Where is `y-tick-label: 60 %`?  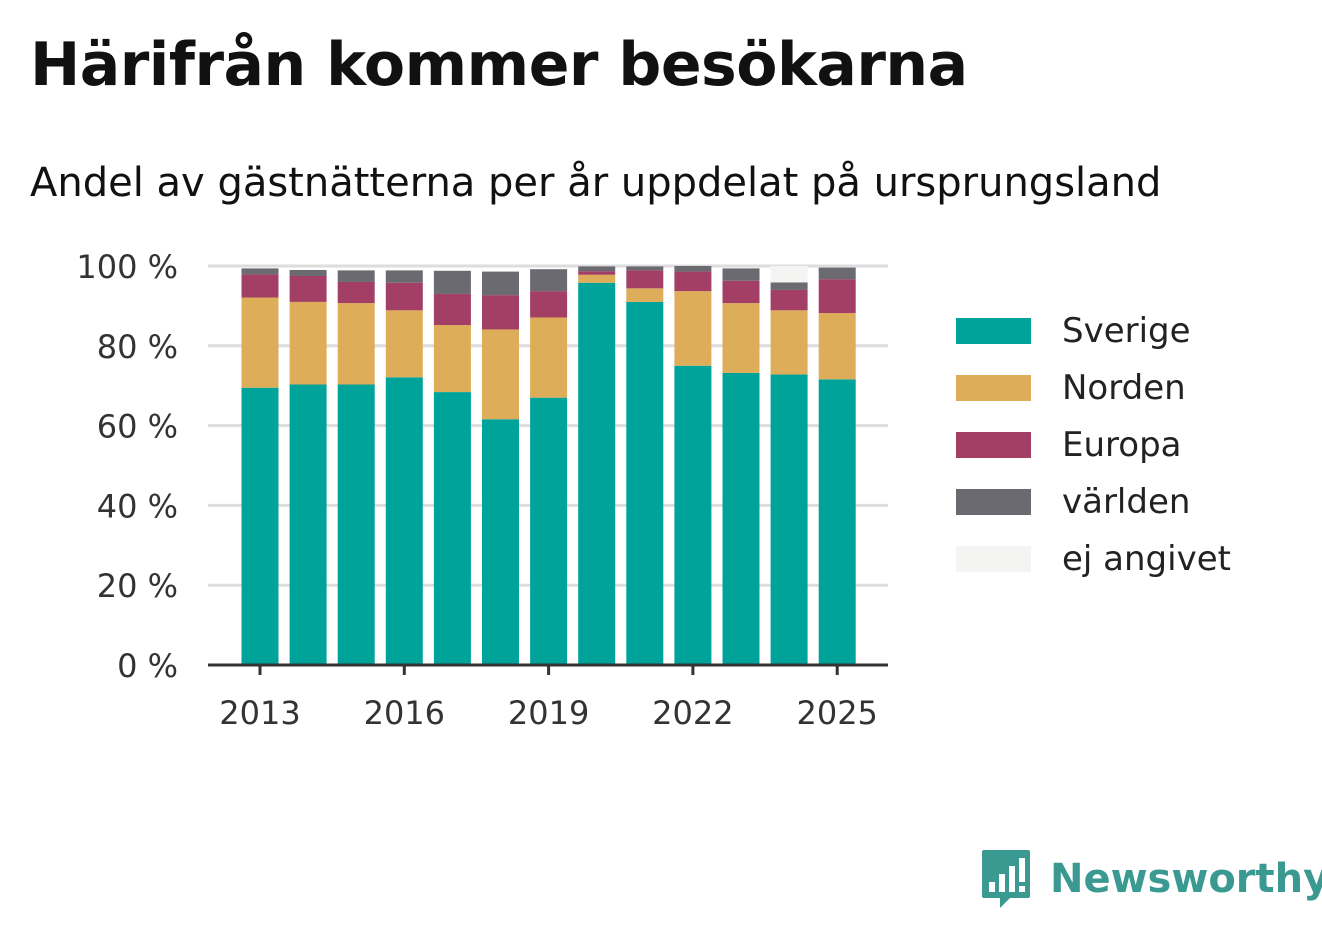
y-tick-label: 60 % is located at coordinates (137, 427).